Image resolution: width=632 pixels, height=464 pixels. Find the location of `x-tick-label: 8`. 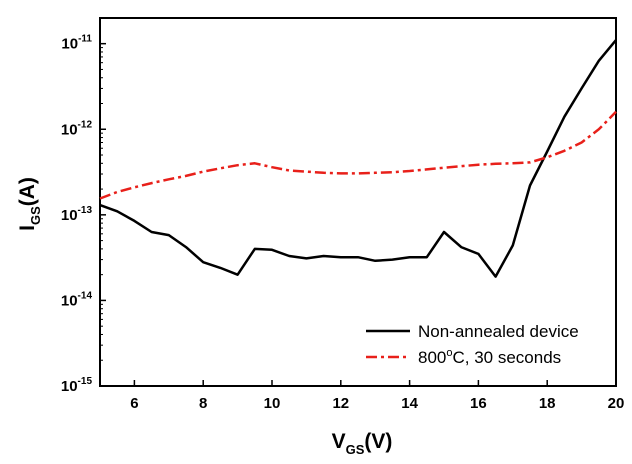

x-tick-label: 8 is located at coordinates (203, 403).